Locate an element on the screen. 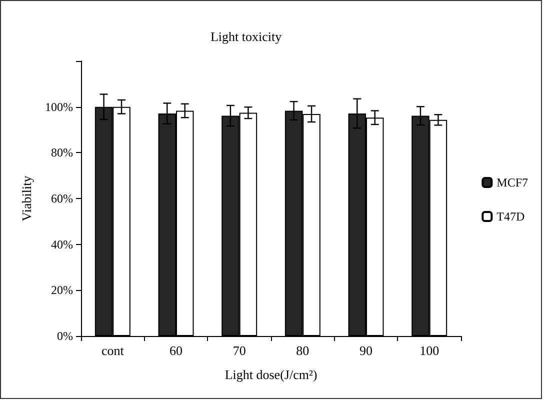  x-tick-label: cont is located at coordinates (112, 350).